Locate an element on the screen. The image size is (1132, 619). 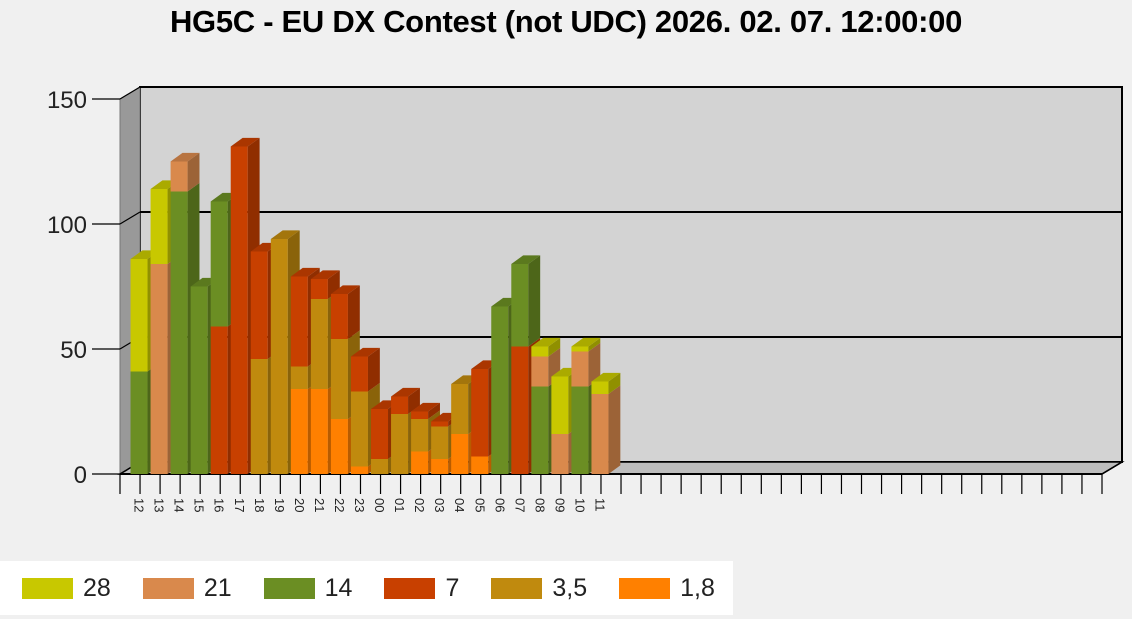
x-axis-band is located at coordinates (611, 482).